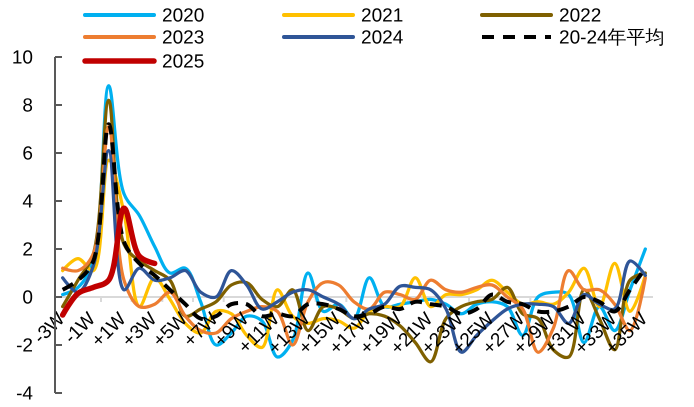 This screenshot has height=407, width=694. What do you see at coordinates (612, 38) in the screenshot?
I see `legend-label: 20-24年平均` at bounding box center [612, 38].